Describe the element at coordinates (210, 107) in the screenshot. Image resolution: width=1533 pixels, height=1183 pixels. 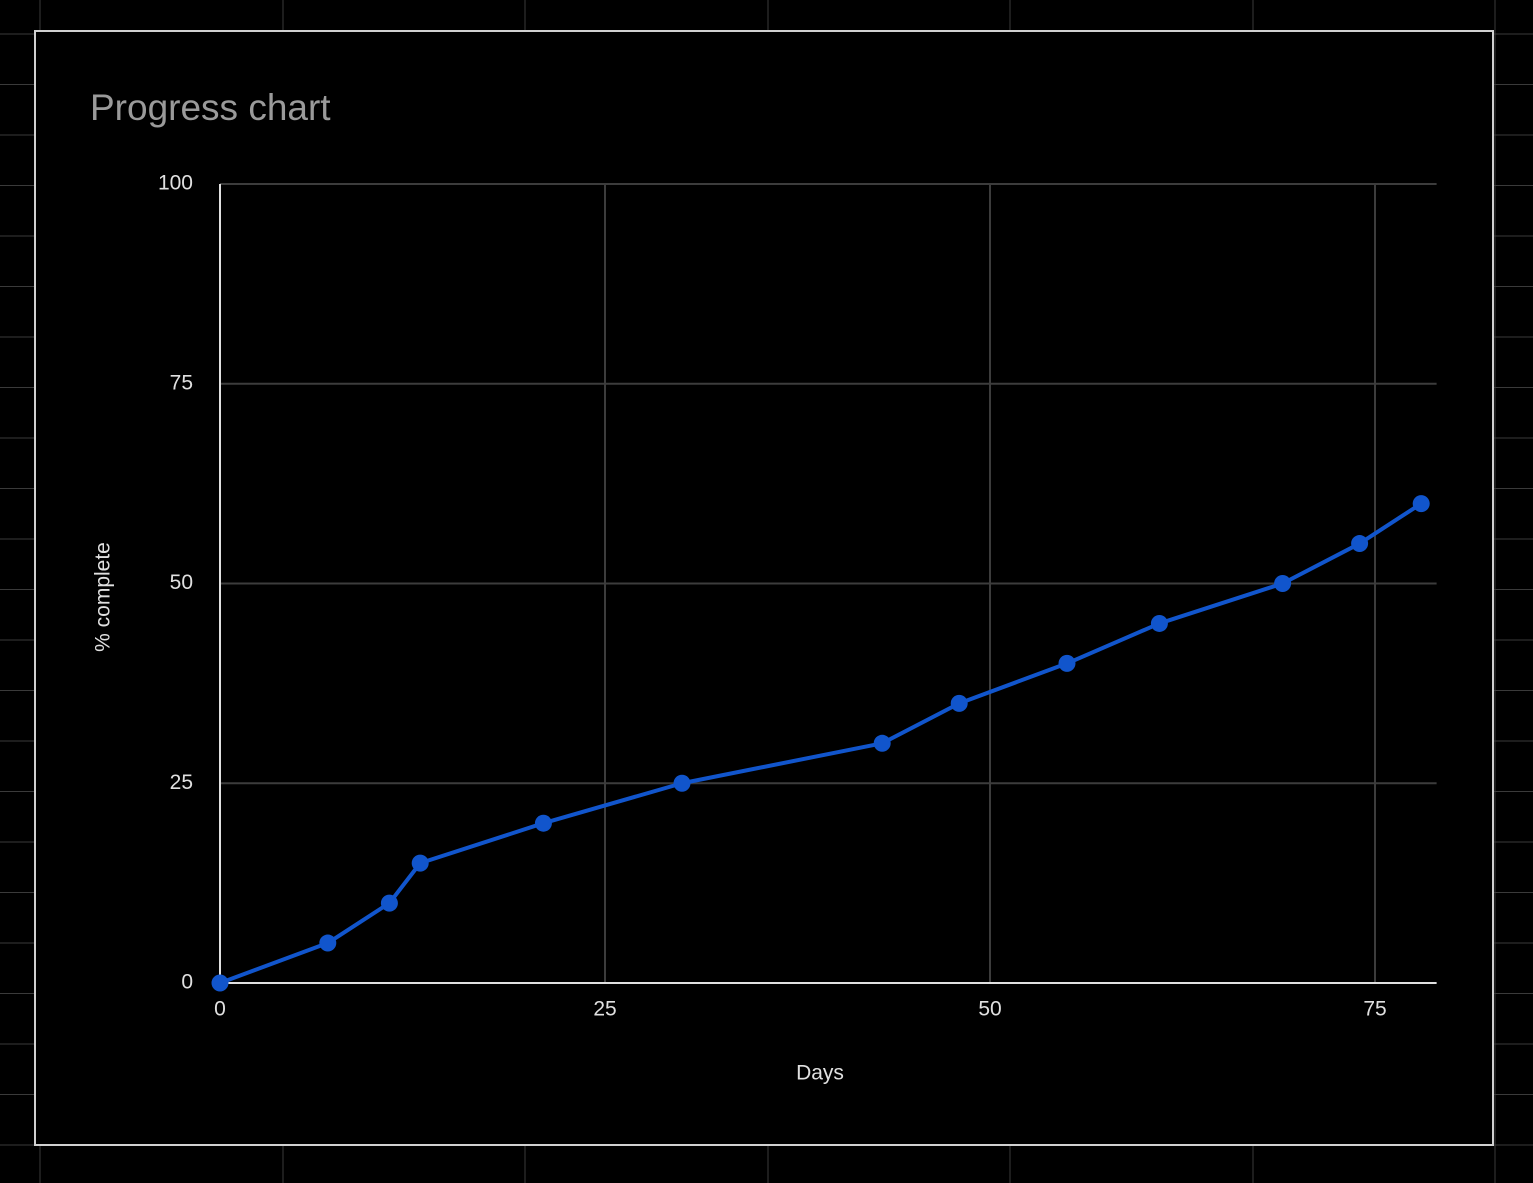
I see `chart-title: Progress chart` at that location.